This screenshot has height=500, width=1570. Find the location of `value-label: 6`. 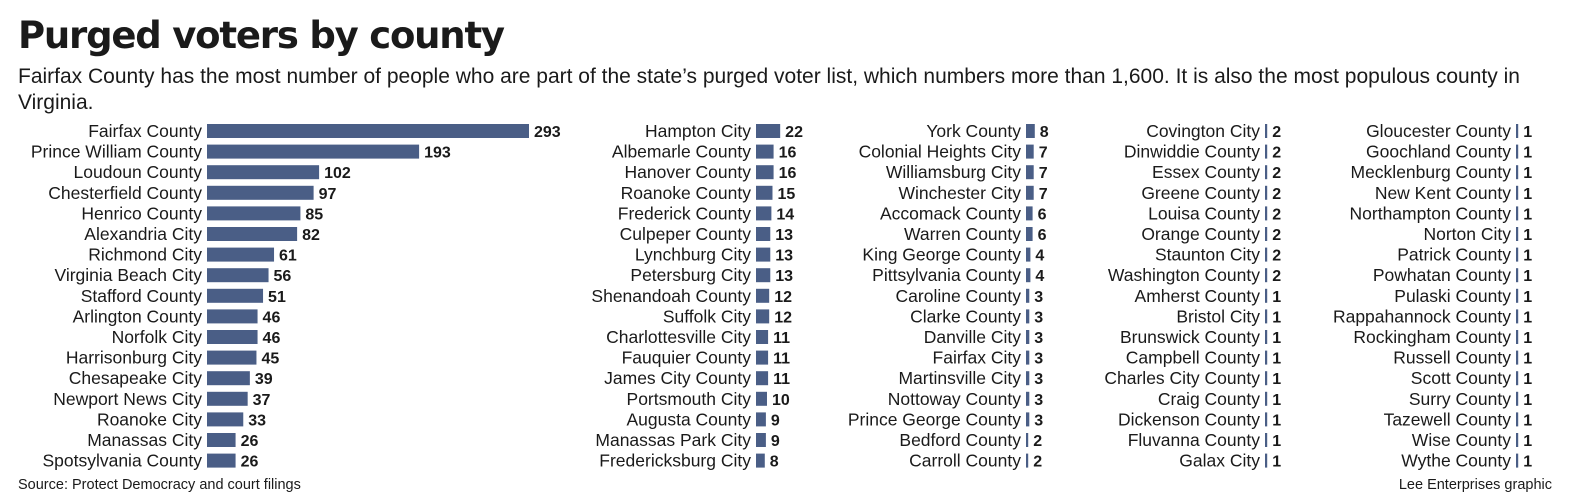

value-label: 6 is located at coordinates (1042, 235).